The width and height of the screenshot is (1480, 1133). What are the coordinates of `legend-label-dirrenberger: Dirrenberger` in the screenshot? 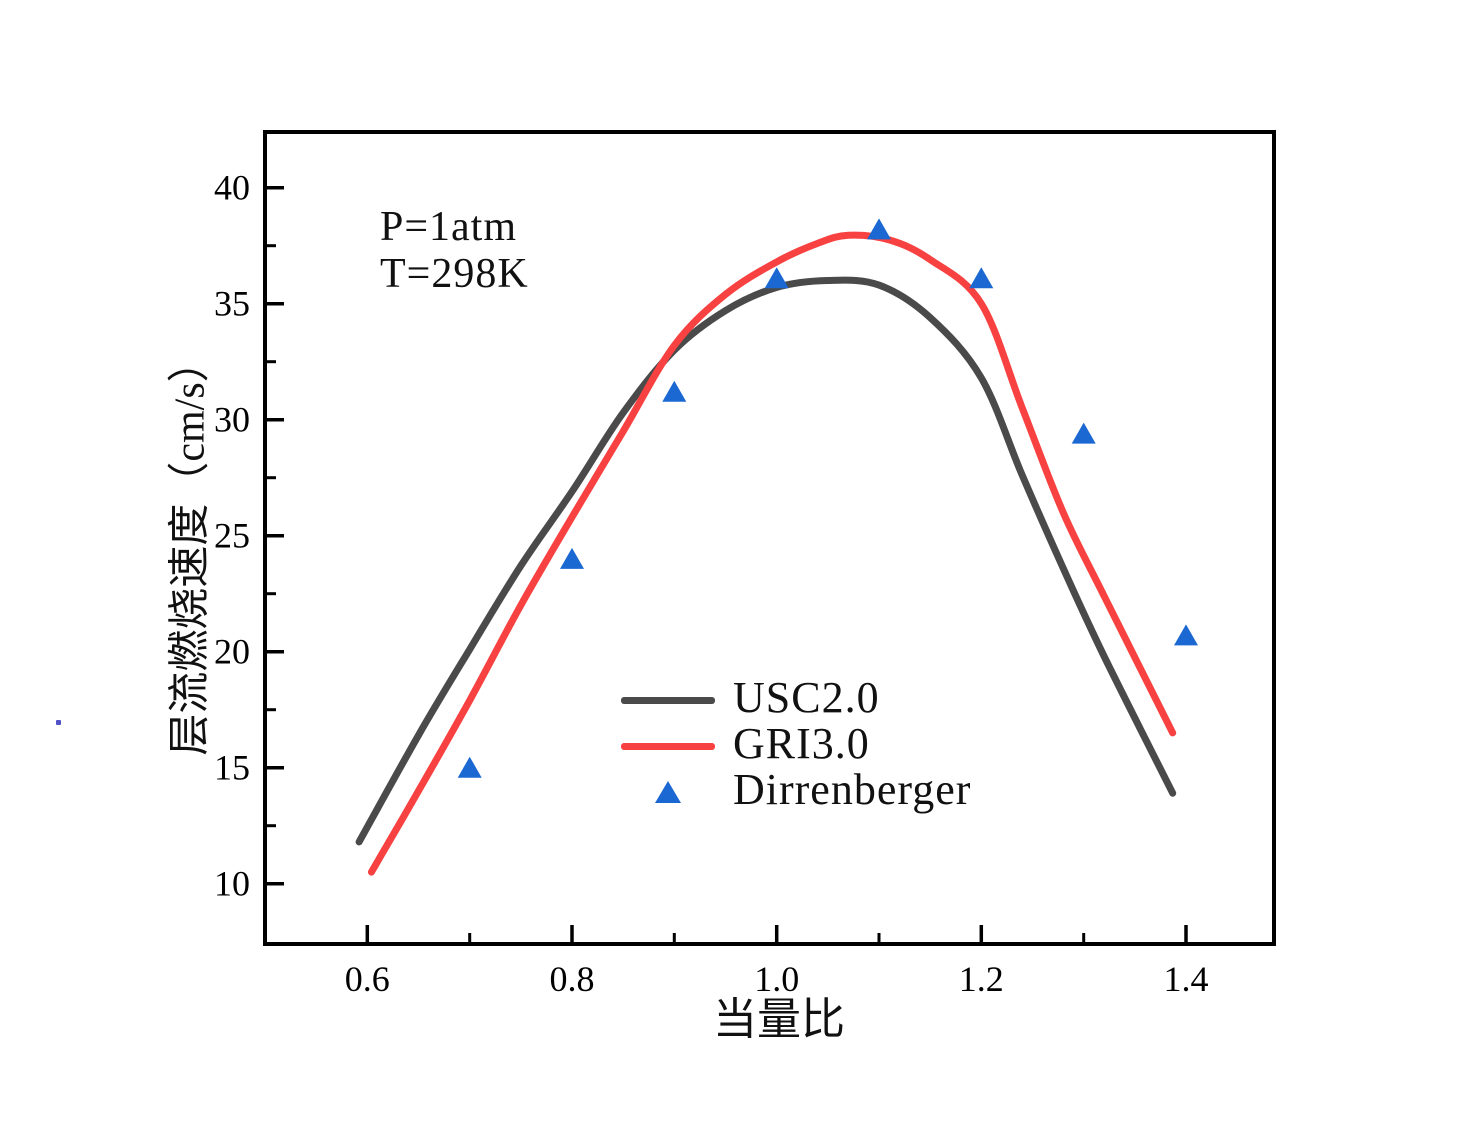 It's located at (852, 789).